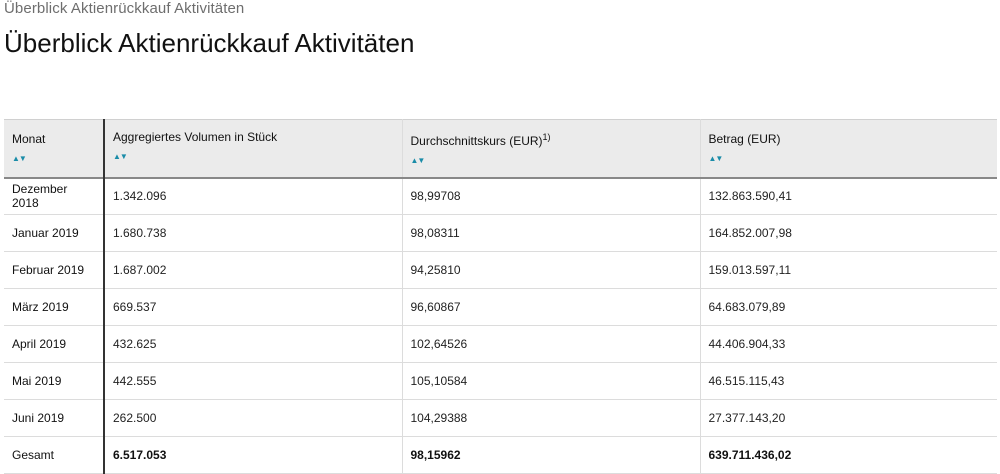 This screenshot has height=474, width=1000. What do you see at coordinates (253, 148) in the screenshot?
I see `column-header-volume: Aggregiertes Volumen in Stück ▲▼` at bounding box center [253, 148].